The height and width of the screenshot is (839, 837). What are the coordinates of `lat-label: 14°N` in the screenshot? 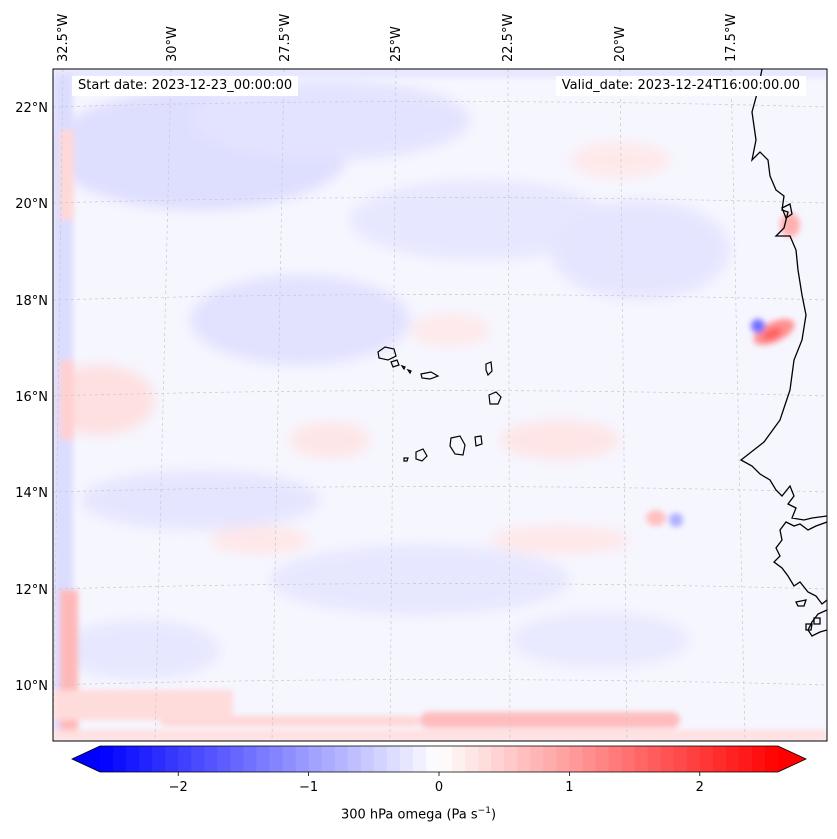 It's located at (31, 493).